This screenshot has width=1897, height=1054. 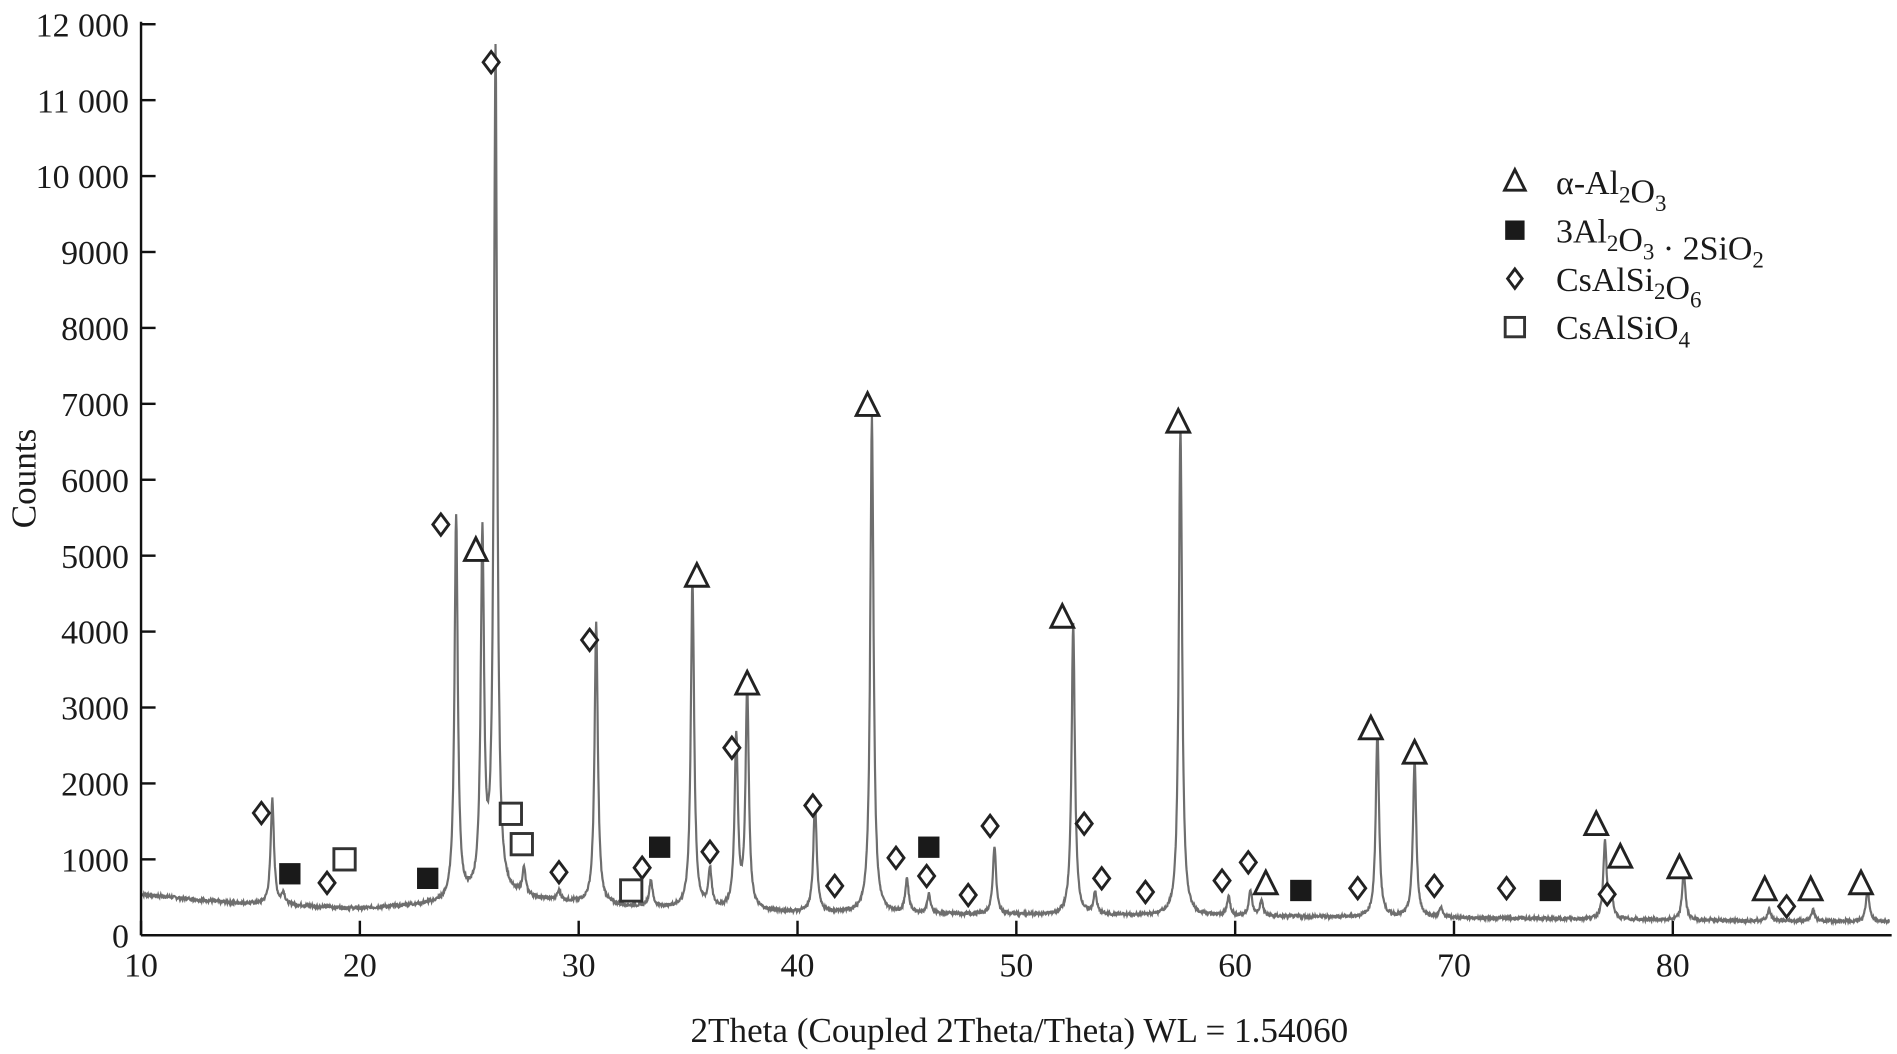 What do you see at coordinates (1611, 190) in the screenshot?
I see `legend-label: α-Al2O3` at bounding box center [1611, 190].